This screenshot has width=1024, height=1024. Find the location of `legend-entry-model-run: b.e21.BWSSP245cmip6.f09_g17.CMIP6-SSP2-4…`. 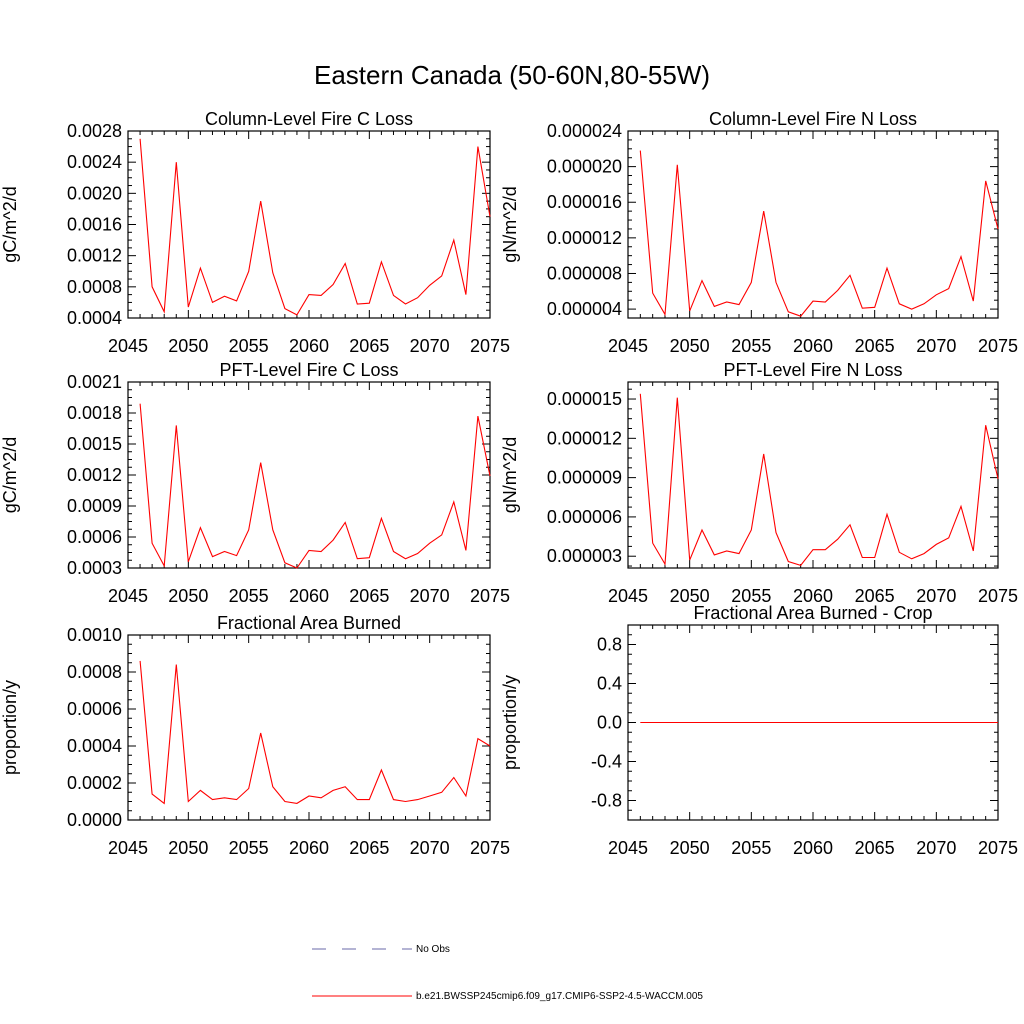

legend-entry-model-run: b.e21.BWSSP245cmip6.f09_g17.CMIP6-SSP2-4… is located at coordinates (507, 996).